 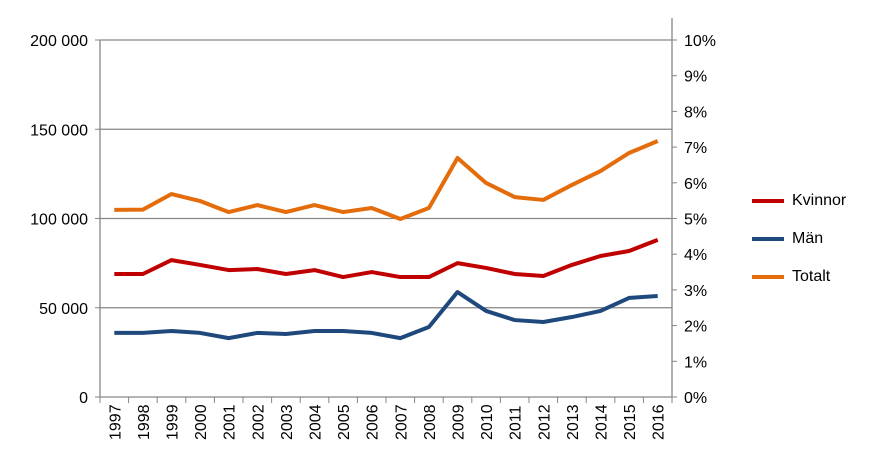 I want to click on x-tick-label: 2003, so click(x=287, y=422).